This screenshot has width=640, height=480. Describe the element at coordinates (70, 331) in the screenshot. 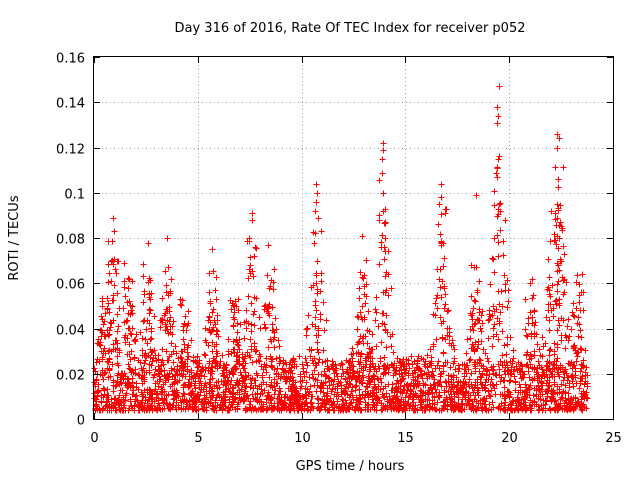

I see `y-tick-label: 0.04` at that location.